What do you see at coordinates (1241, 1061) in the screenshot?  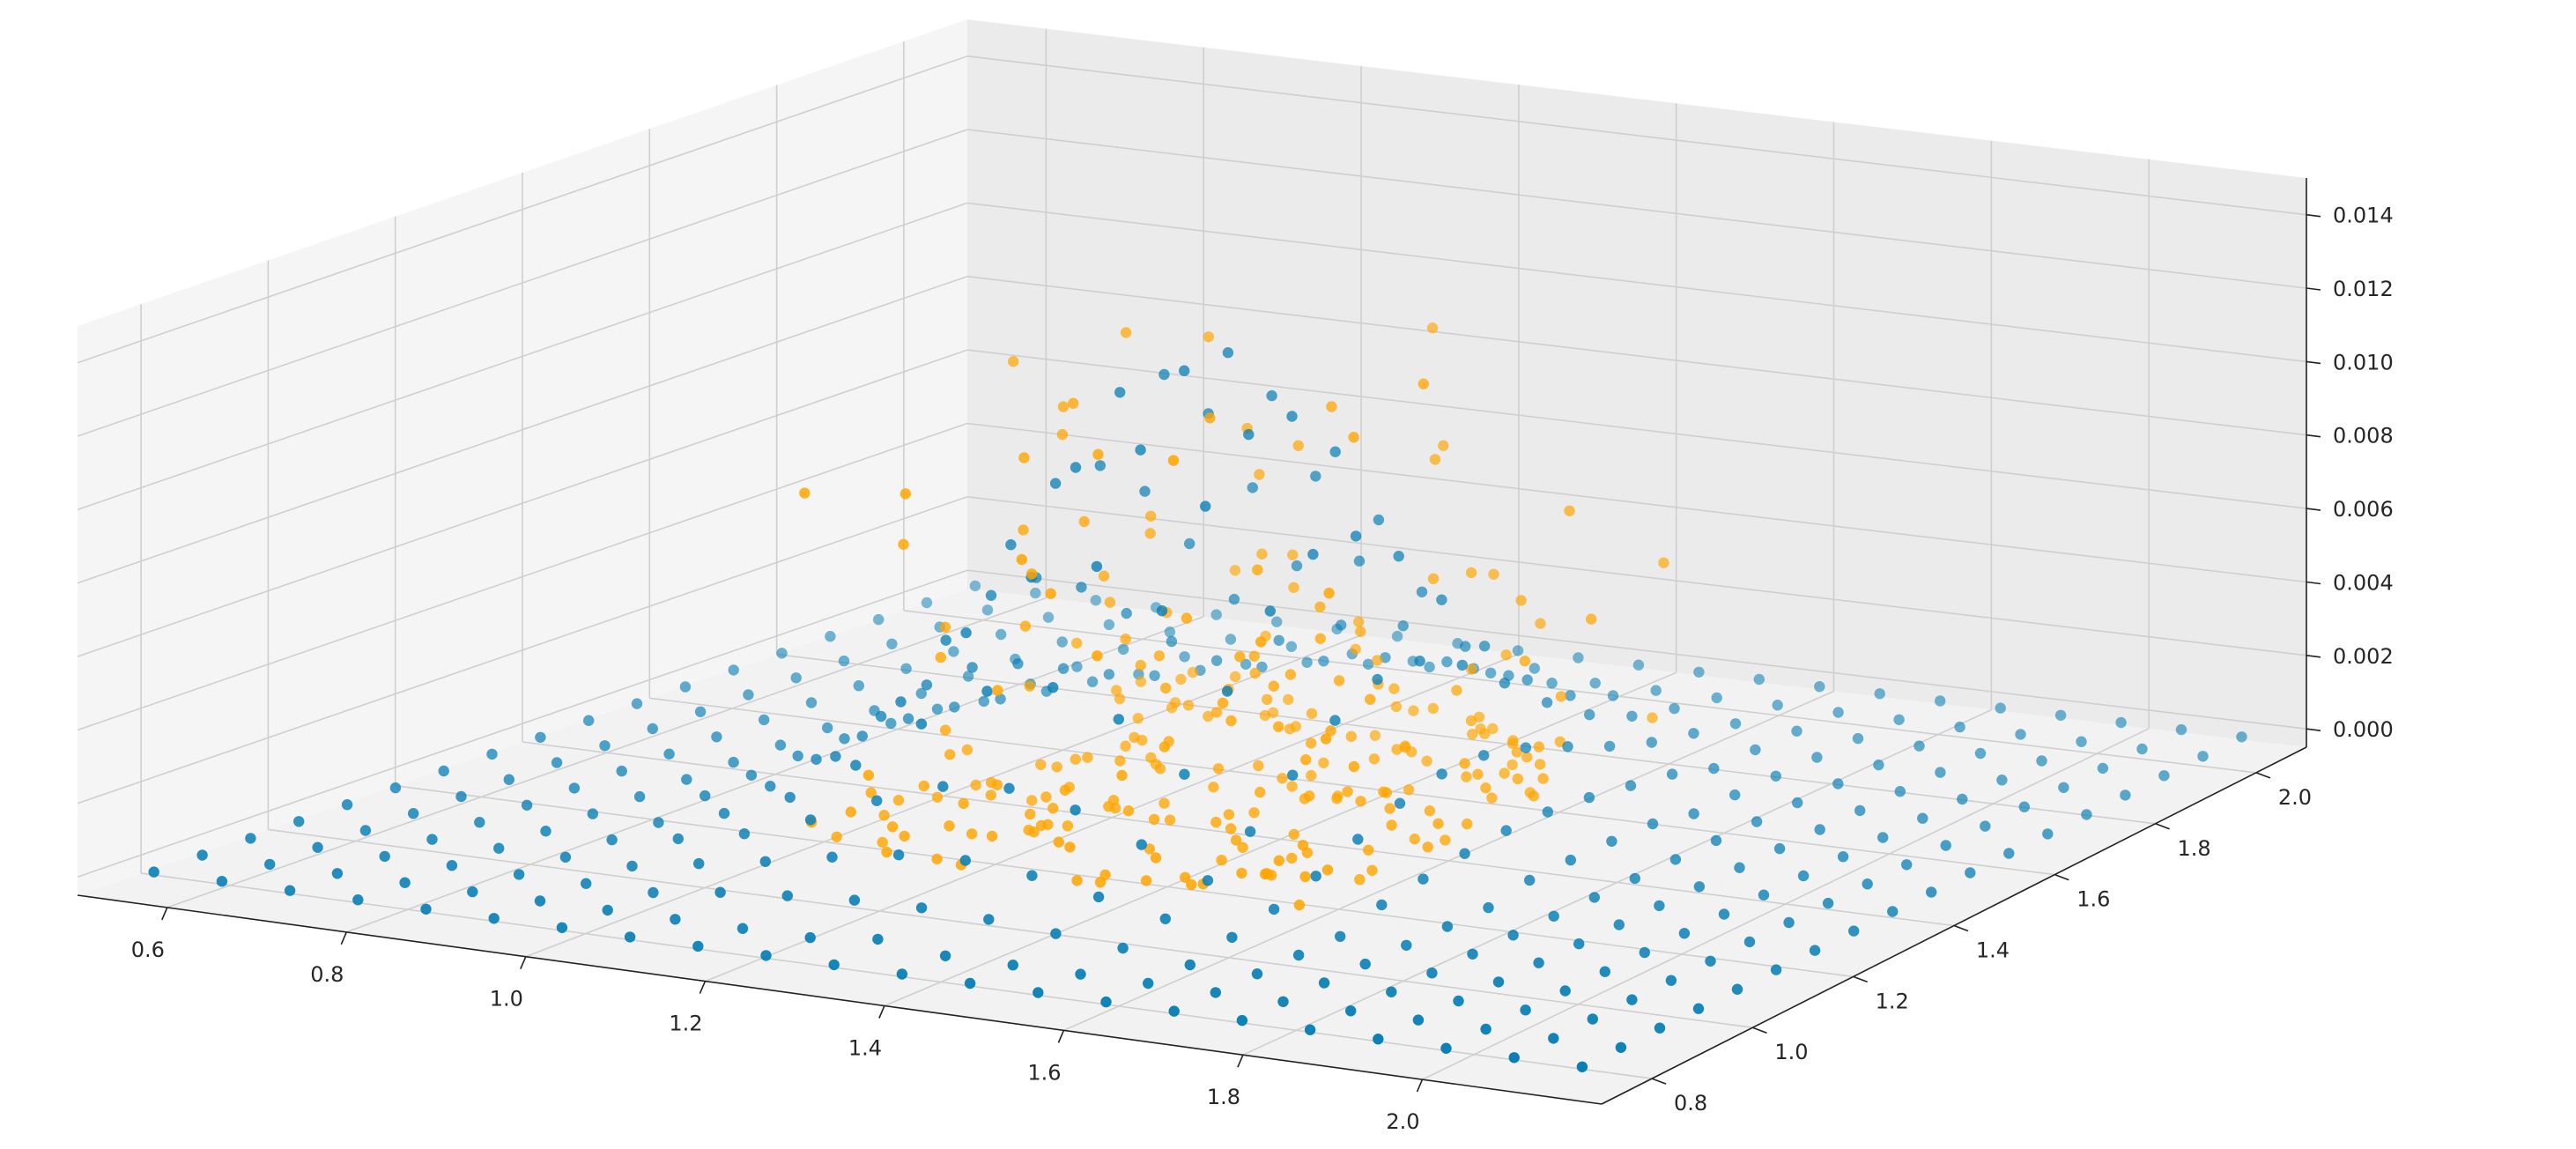 I see `x-tick-mark` at bounding box center [1241, 1061].